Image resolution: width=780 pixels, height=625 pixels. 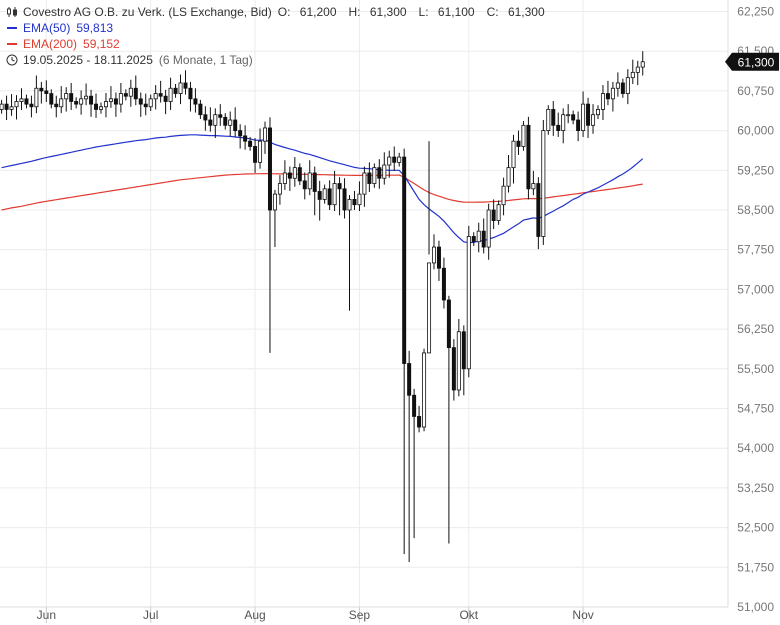 I want to click on legend-ema50-row: EMA(50) 59,813, so click(x=281, y=28).